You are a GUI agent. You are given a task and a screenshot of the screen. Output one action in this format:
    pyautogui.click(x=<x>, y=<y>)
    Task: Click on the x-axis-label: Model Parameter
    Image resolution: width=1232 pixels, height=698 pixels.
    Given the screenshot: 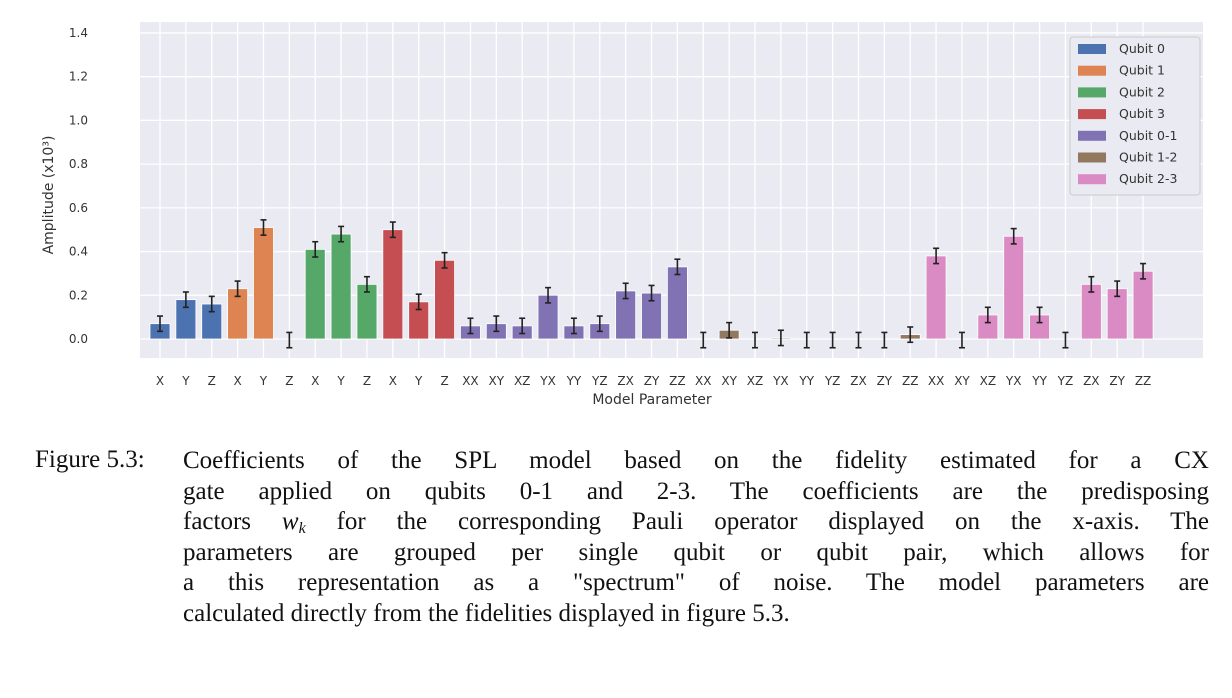 What is the action you would take?
    pyautogui.click(x=652, y=400)
    